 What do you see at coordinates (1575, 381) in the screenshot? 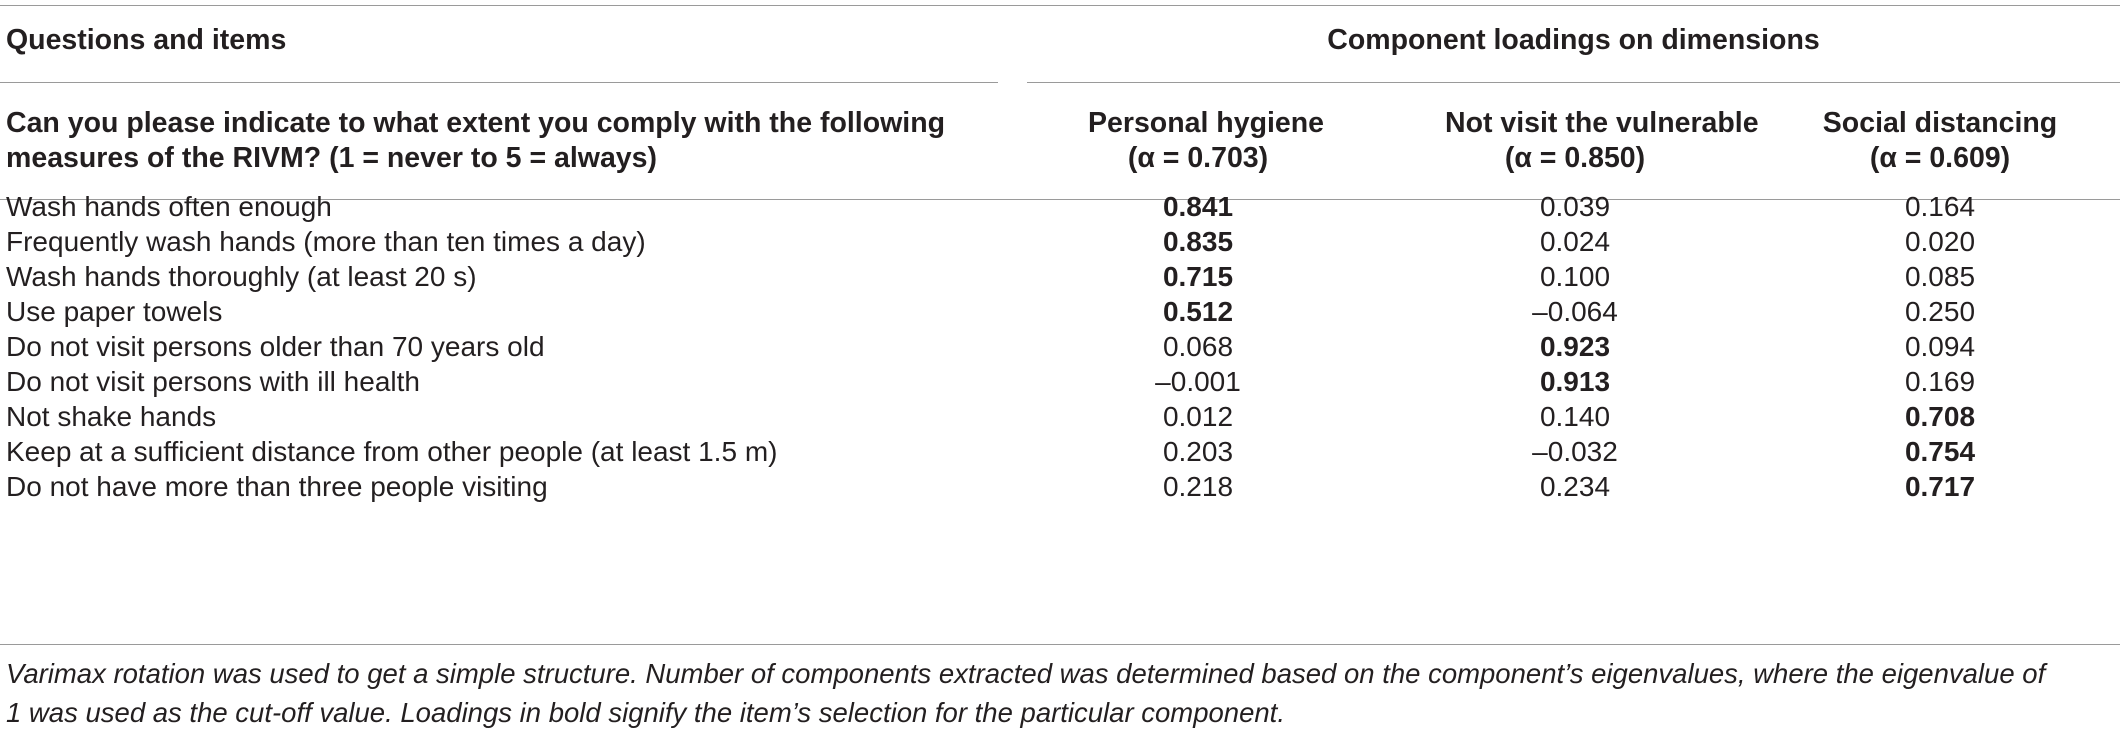
I see `loading-cell: 0.913` at bounding box center [1575, 381].